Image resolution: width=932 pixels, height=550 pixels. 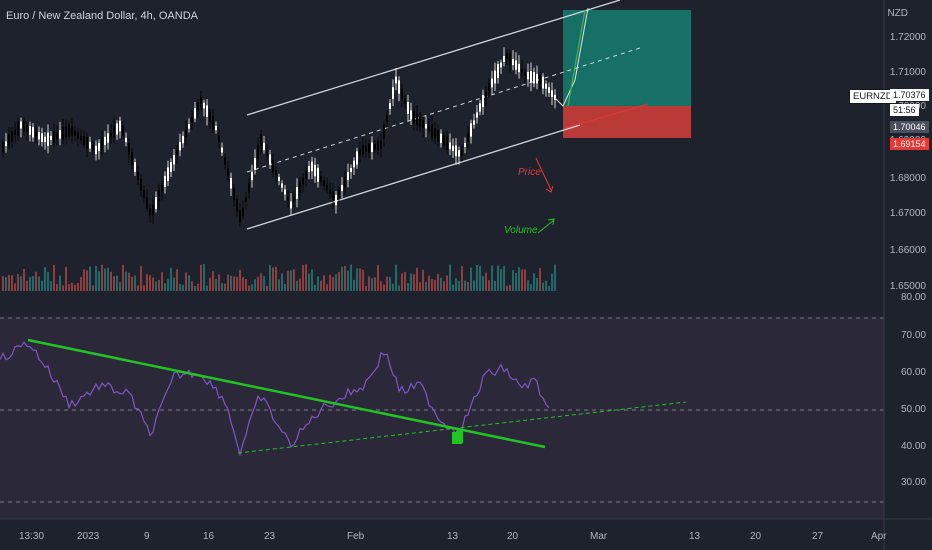 What do you see at coordinates (907, 213) in the screenshot?
I see `price-tick: 1.67000` at bounding box center [907, 213].